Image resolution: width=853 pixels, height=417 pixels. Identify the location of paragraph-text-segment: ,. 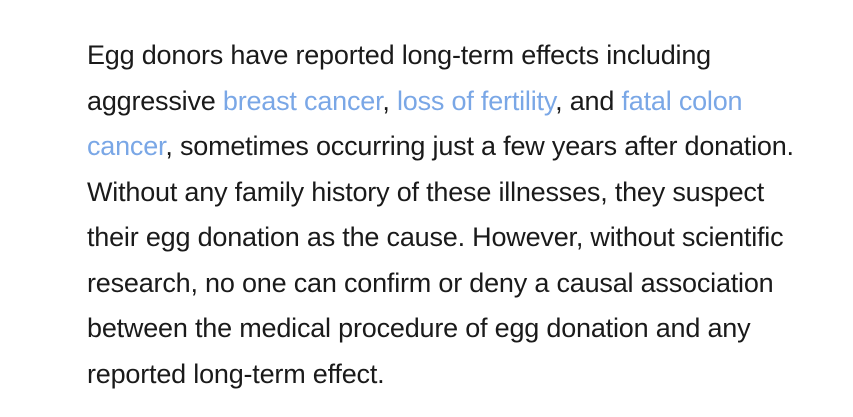
(389, 100).